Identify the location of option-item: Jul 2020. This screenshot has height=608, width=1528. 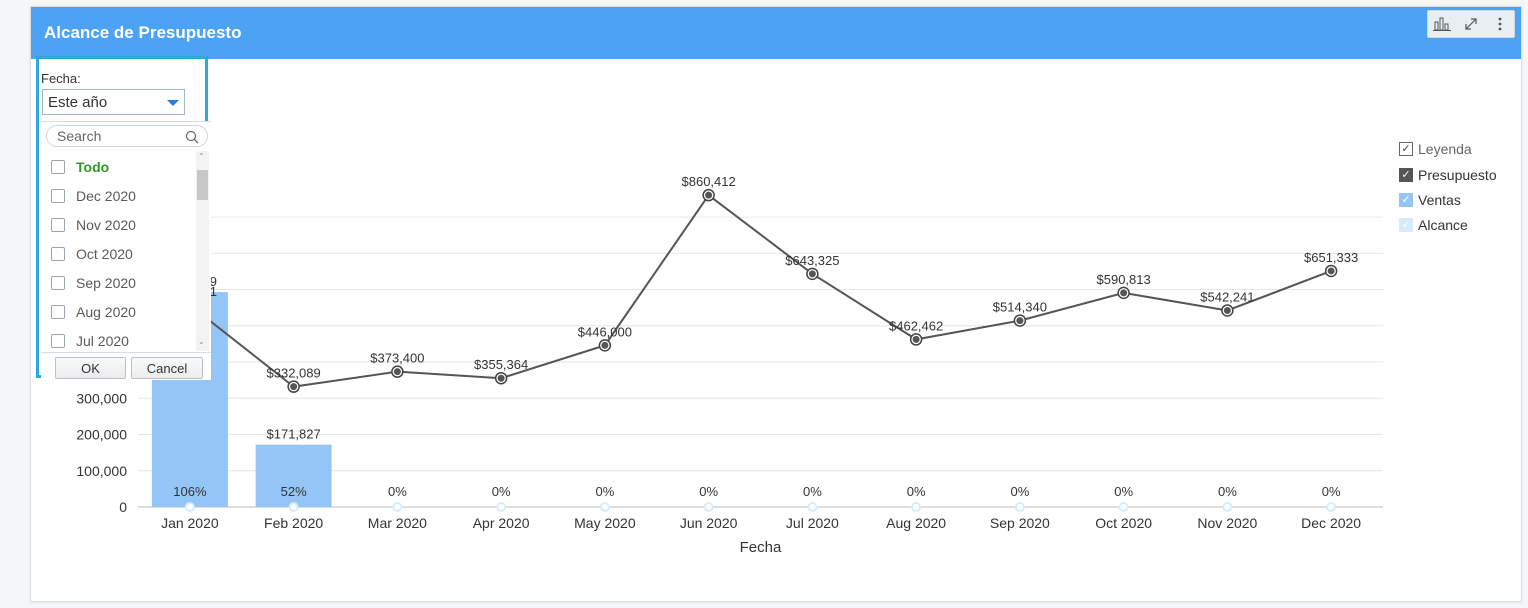
(90, 341).